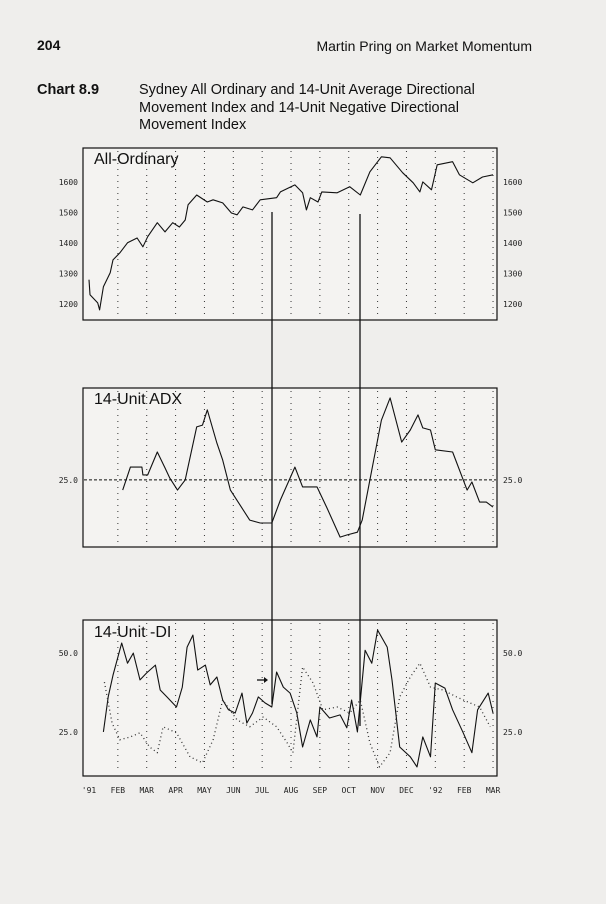  What do you see at coordinates (424, 46) in the screenshot?
I see `running-head: Martin Pring on Market Momentum` at bounding box center [424, 46].